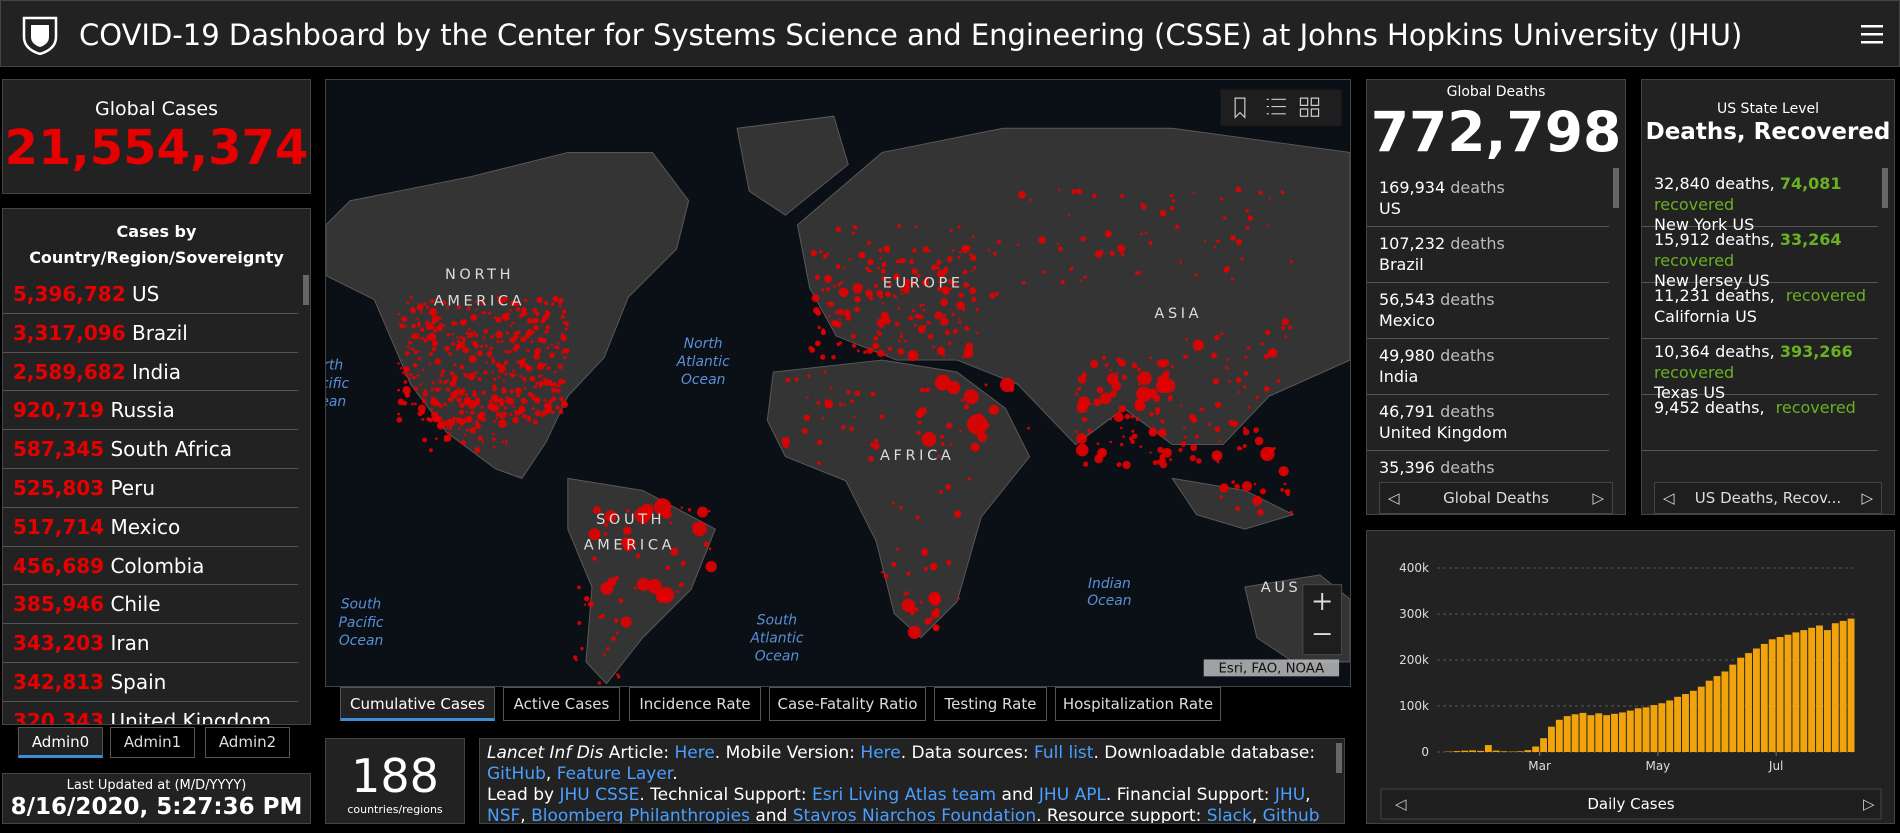  Describe the element at coordinates (1872, 34) in the screenshot. I see `menu-button` at that location.